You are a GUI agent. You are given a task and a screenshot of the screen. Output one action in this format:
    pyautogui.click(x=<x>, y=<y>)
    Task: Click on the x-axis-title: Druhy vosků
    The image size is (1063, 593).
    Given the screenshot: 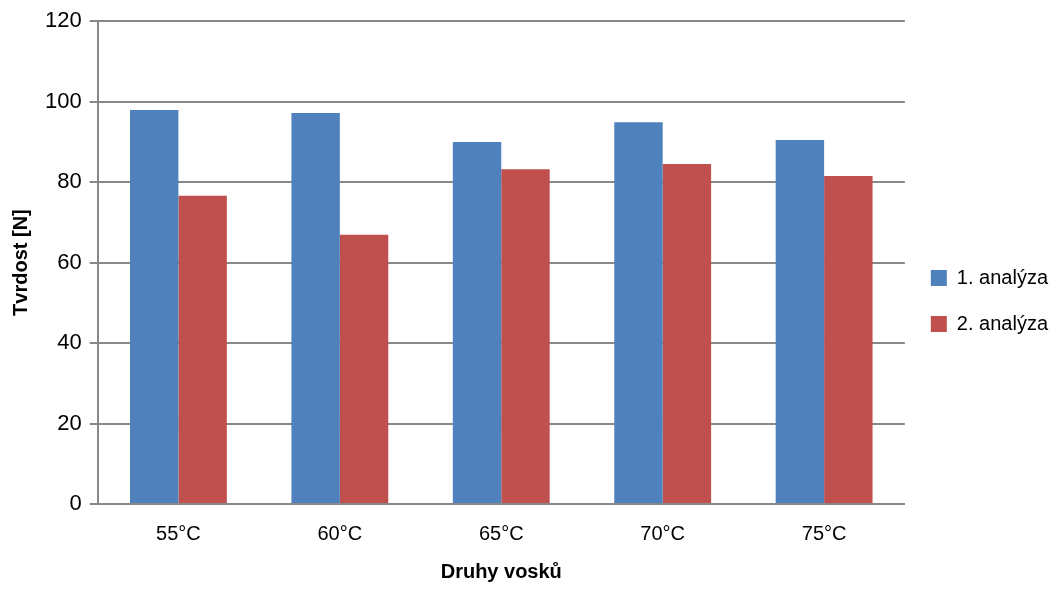 What is the action you would take?
    pyautogui.click(x=501, y=570)
    